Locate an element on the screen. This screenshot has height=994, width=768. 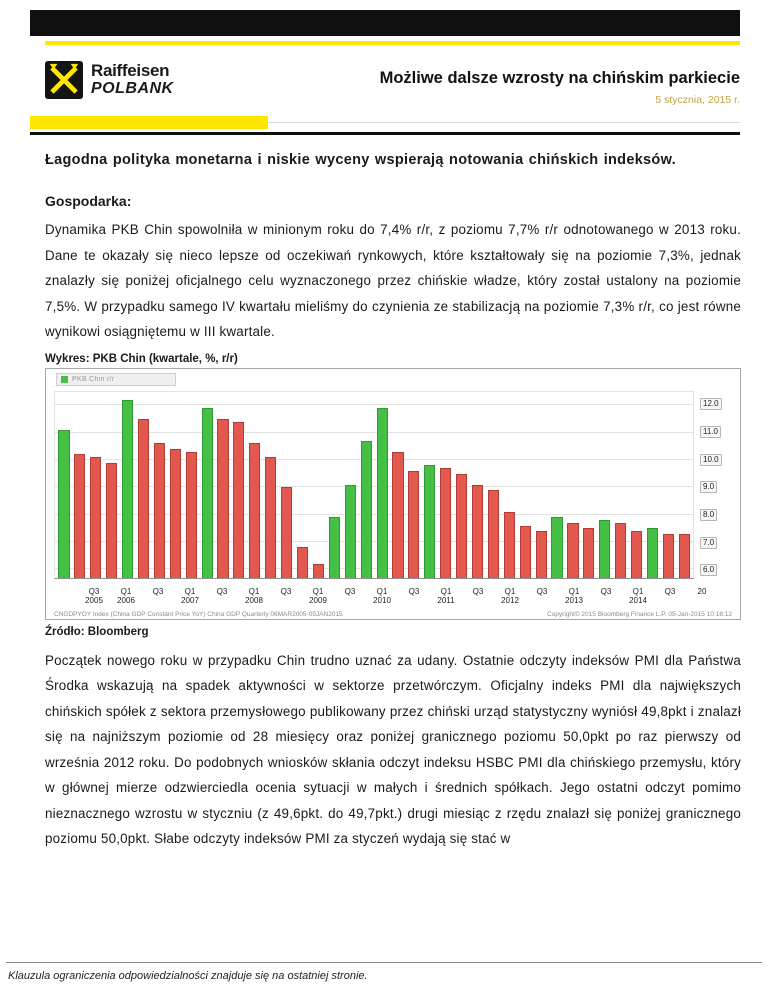
legend-swatch-green-icon is located at coordinates (64, 379).